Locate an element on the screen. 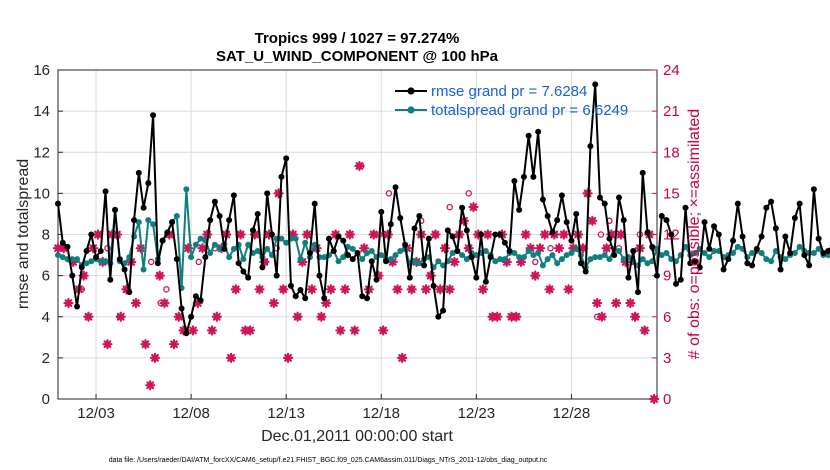  y-tick-label: 6 is located at coordinates (46, 276).